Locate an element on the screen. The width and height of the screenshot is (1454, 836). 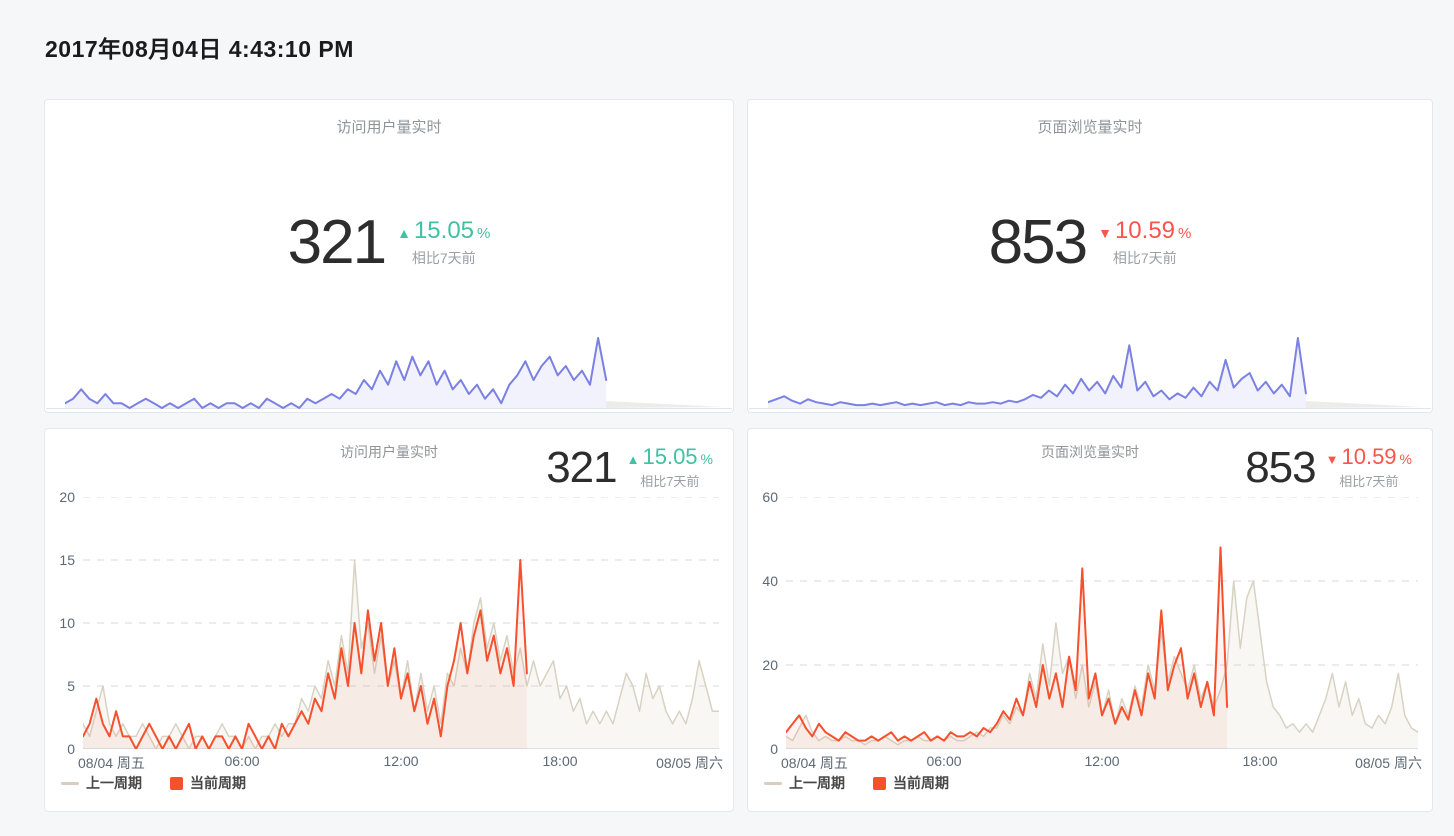
visitors-stat-small: 321 ▲ 15.05 % 相比7天前 is located at coordinates (629, 468).